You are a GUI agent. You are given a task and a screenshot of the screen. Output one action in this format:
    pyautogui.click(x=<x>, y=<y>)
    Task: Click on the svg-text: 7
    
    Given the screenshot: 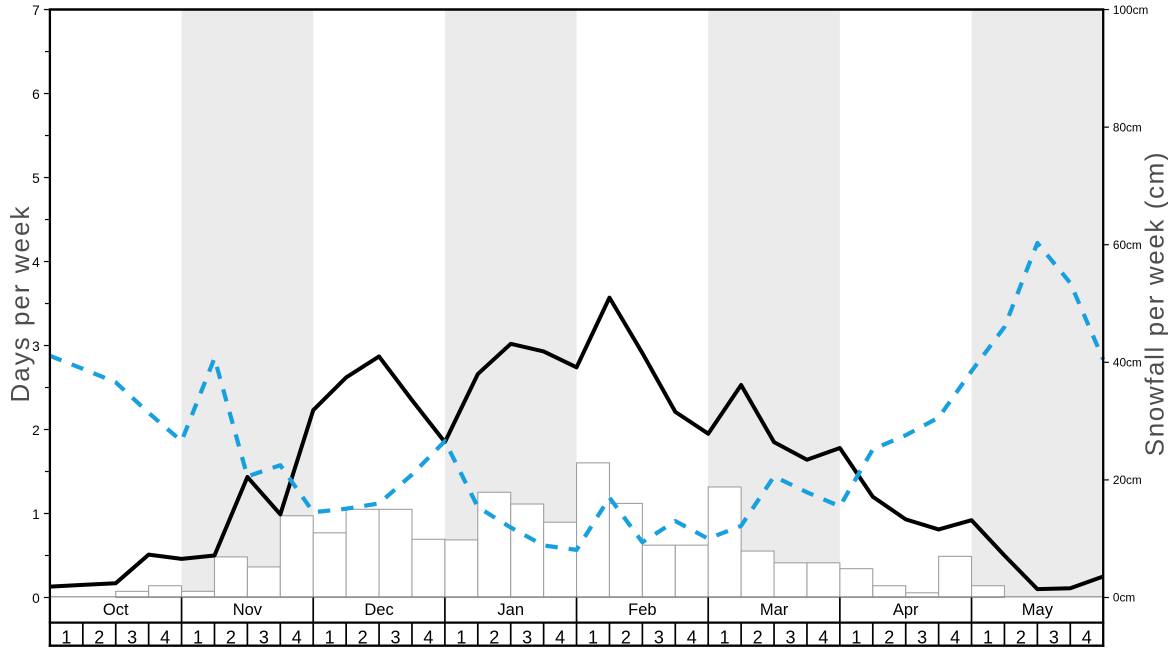 What is the action you would take?
    pyautogui.click(x=36, y=10)
    